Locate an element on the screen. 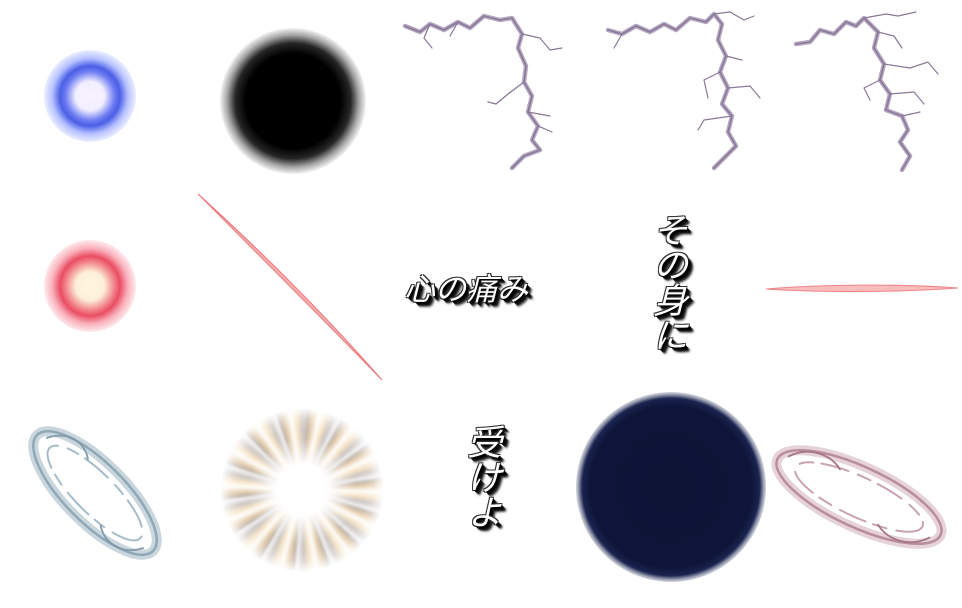  navy-blur-orb-icon is located at coordinates (671, 487).